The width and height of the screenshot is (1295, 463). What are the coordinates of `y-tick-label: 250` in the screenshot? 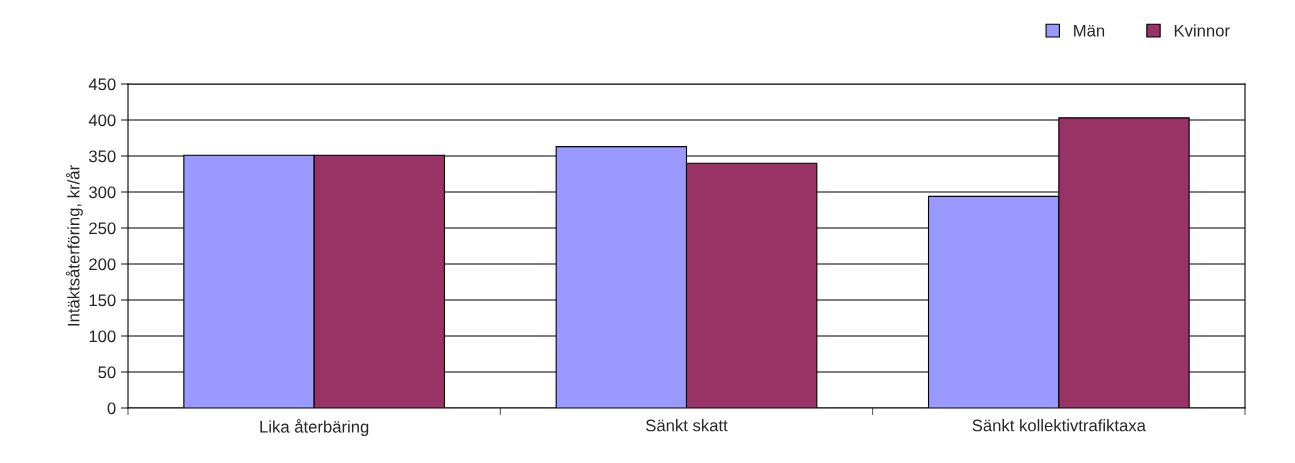 It's located at (102, 228).